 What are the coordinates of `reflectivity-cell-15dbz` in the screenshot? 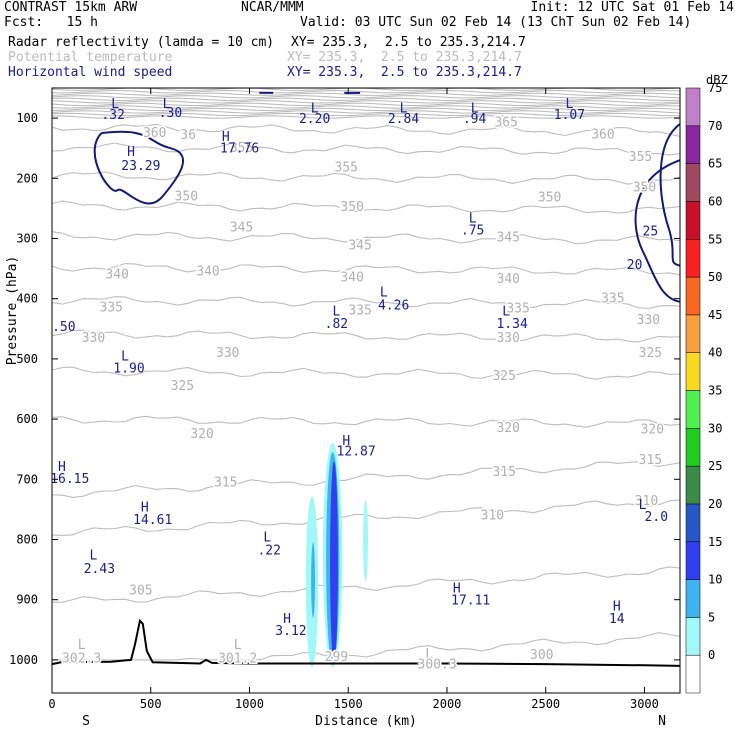 It's located at (334, 562).